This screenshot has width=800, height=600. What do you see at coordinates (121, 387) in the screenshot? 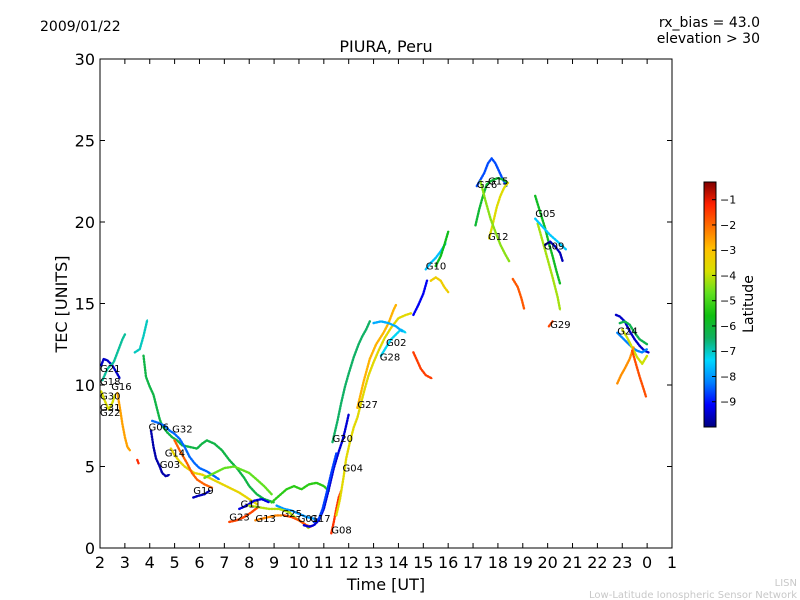
I see `satellite-label: G16` at bounding box center [121, 387].